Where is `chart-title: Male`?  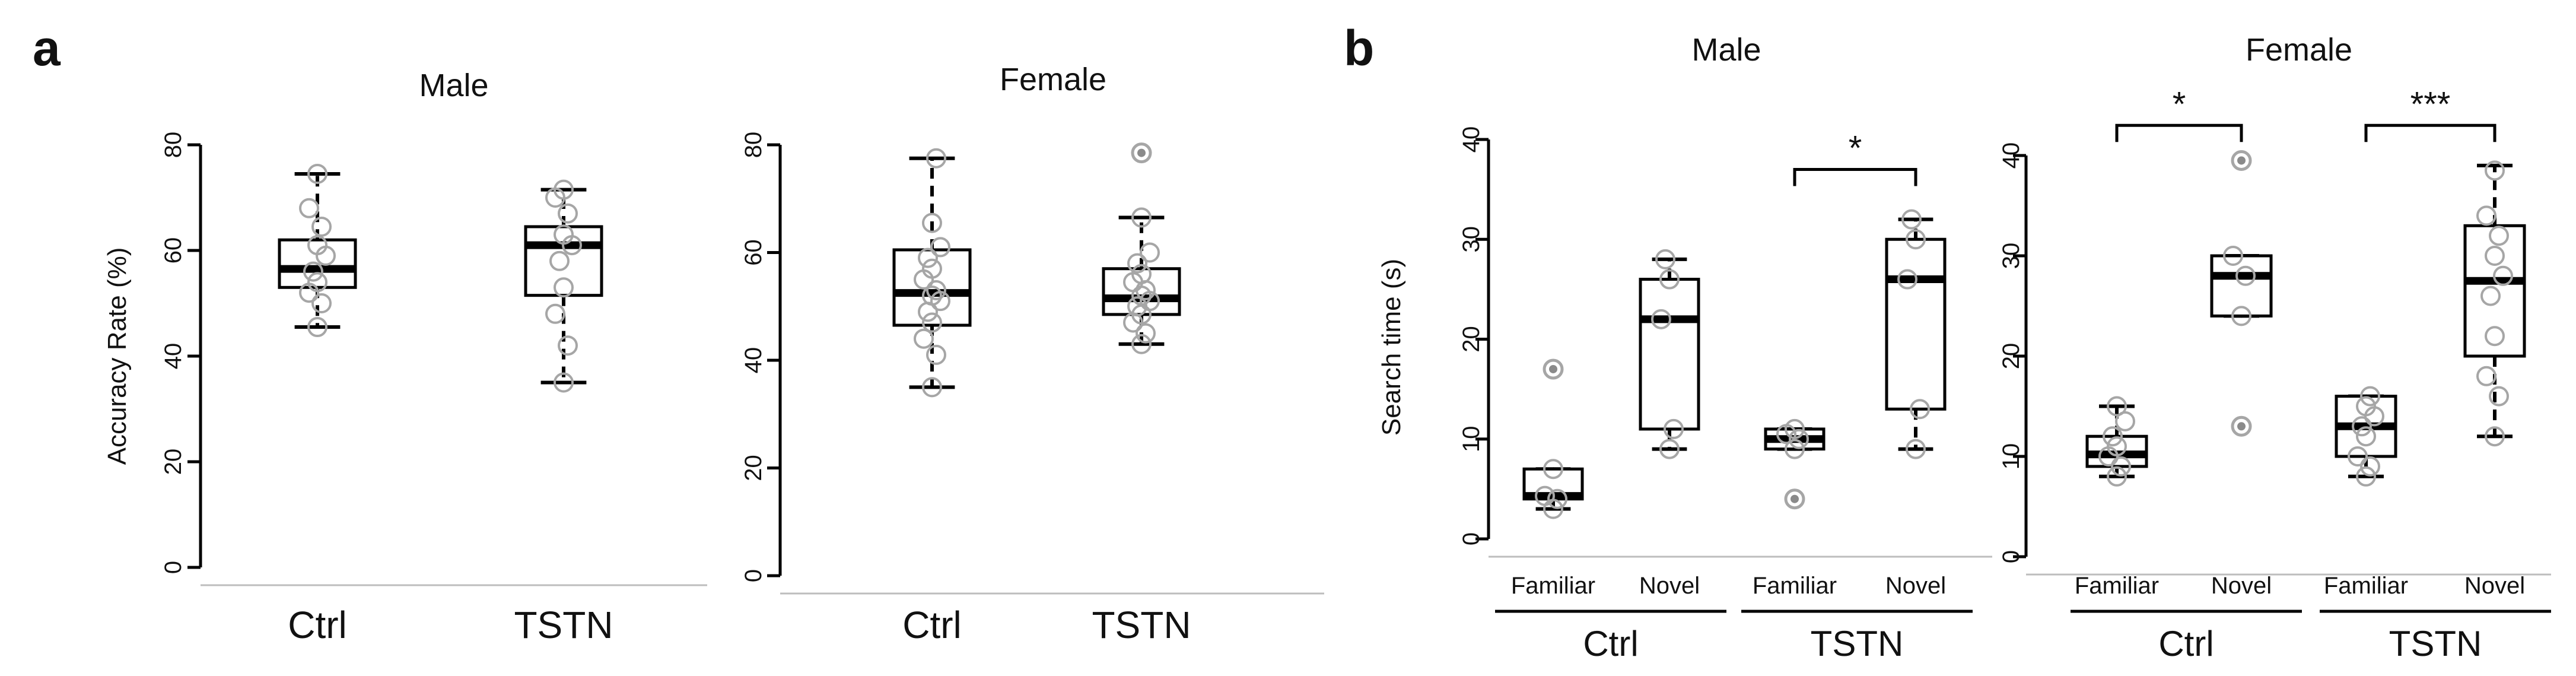 chart-title: Male is located at coordinates (453, 85).